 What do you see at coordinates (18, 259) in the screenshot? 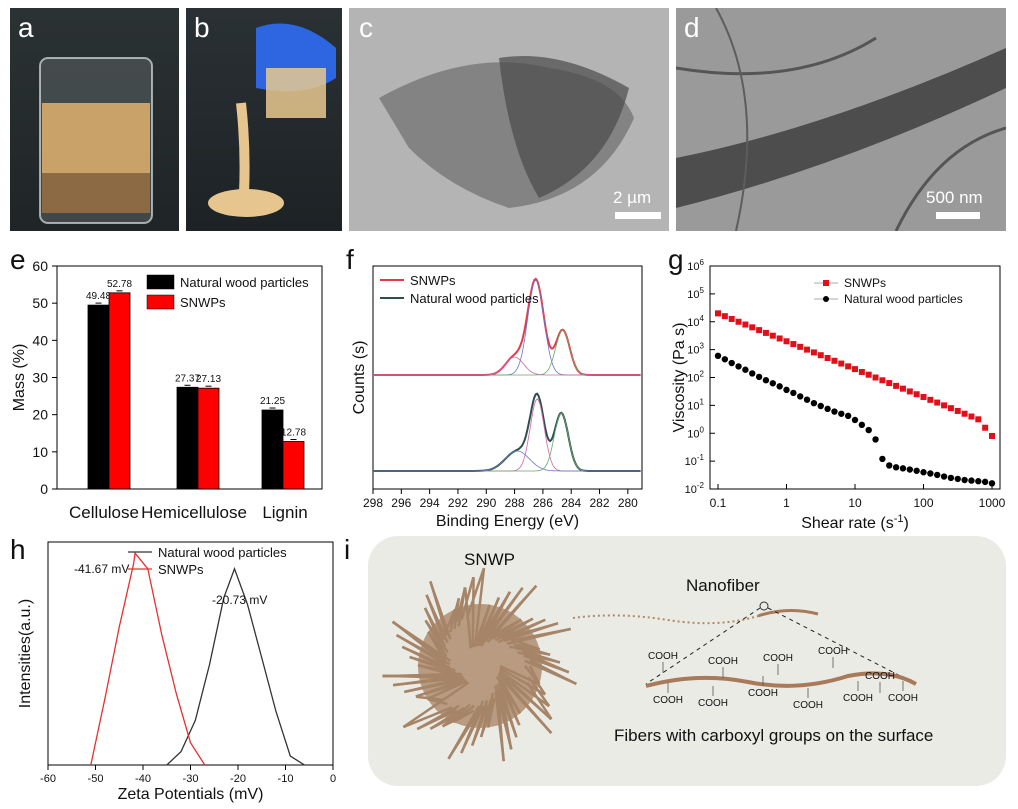
I see `panel-label-e: e` at bounding box center [18, 259].